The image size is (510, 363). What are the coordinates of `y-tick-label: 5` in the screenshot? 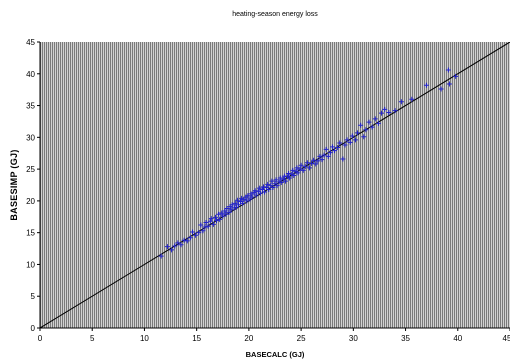 It's located at (33, 296).